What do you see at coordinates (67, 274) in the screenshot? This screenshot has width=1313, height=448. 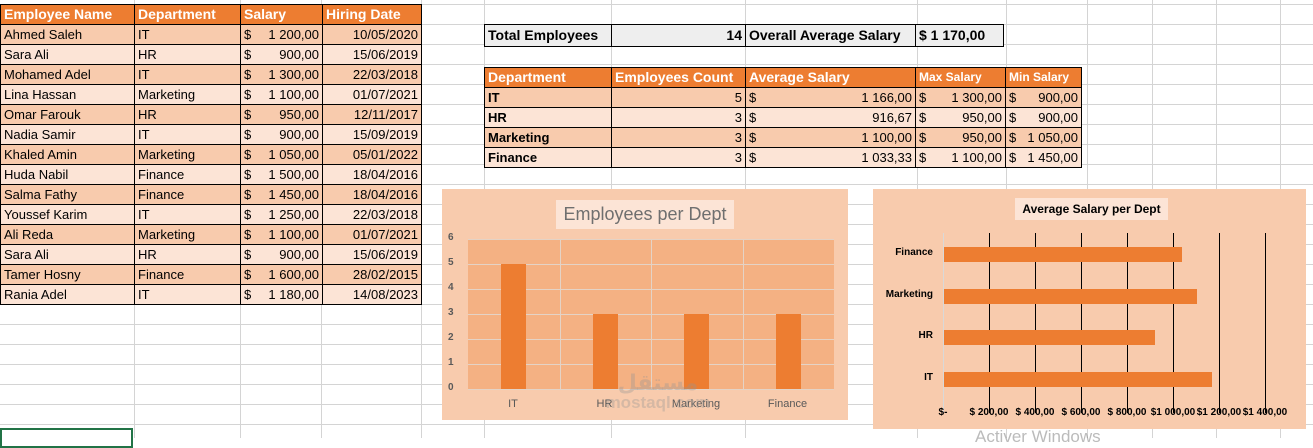 I see `employee-name-cell: Tamer Hosny` at bounding box center [67, 274].